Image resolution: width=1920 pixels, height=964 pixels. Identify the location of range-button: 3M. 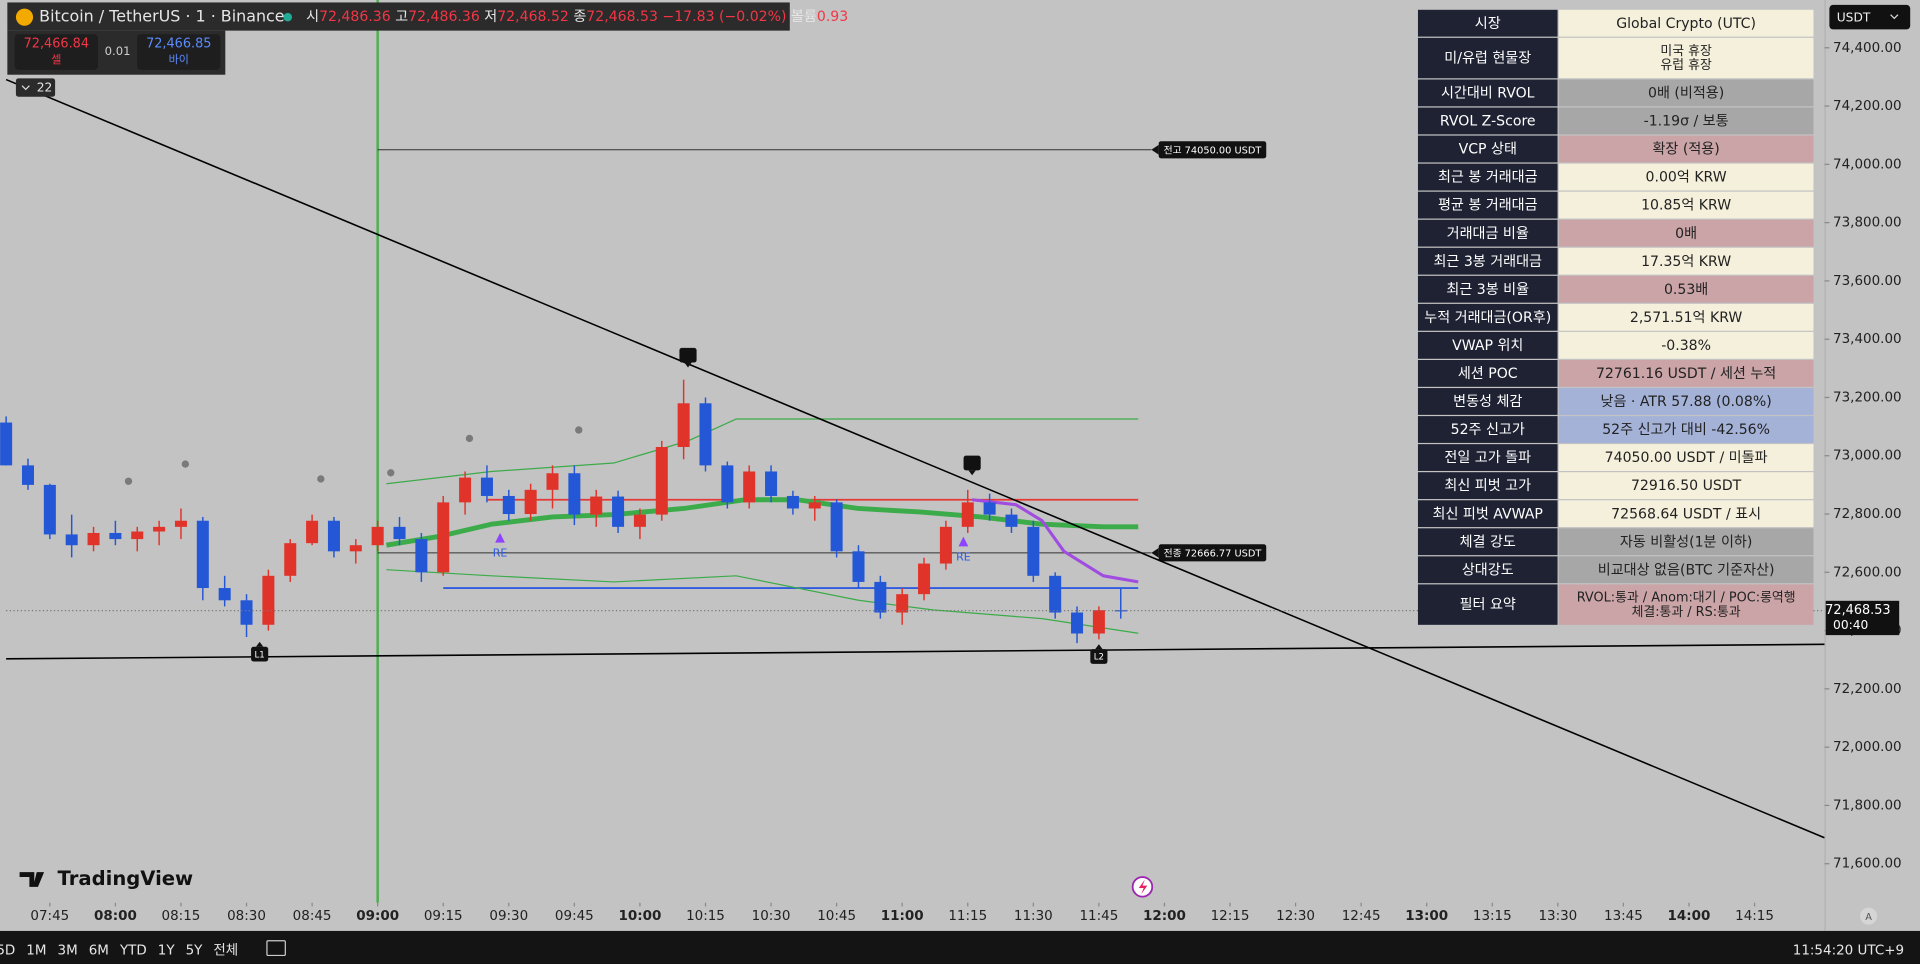
(68, 951).